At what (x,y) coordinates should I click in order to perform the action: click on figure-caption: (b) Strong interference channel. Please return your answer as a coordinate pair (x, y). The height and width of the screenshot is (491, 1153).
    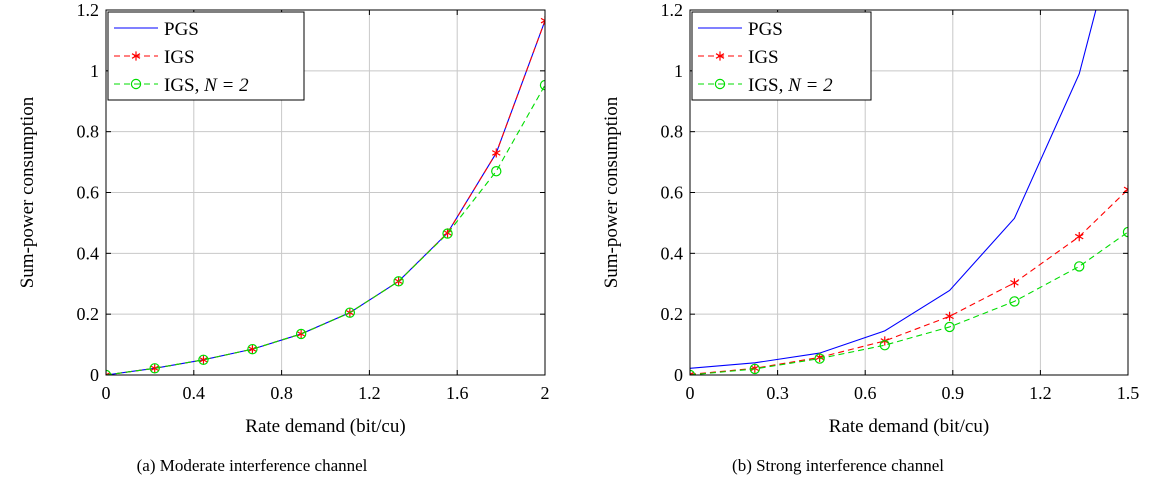
    Looking at the image, I should click on (838, 465).